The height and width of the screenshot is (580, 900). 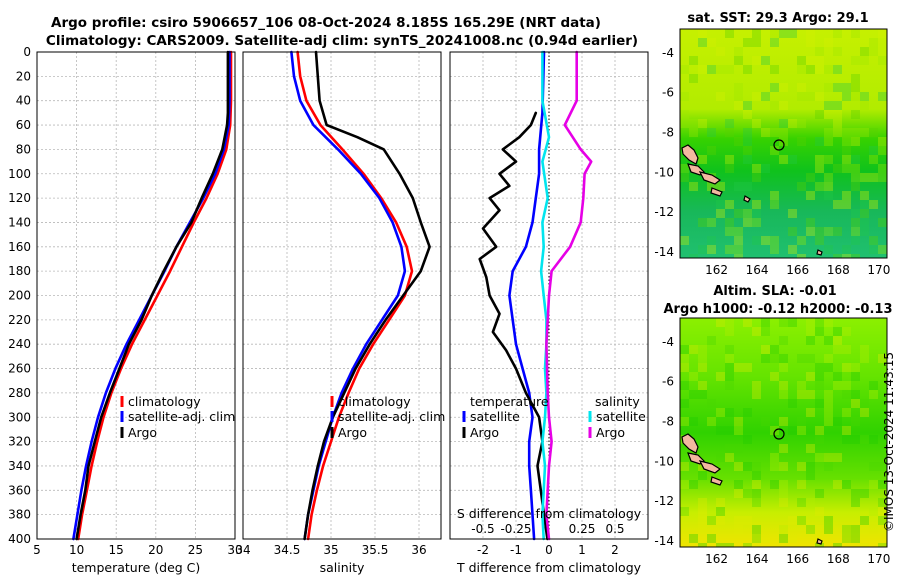 I want to click on x-tick-label: 2, so click(x=615, y=550).